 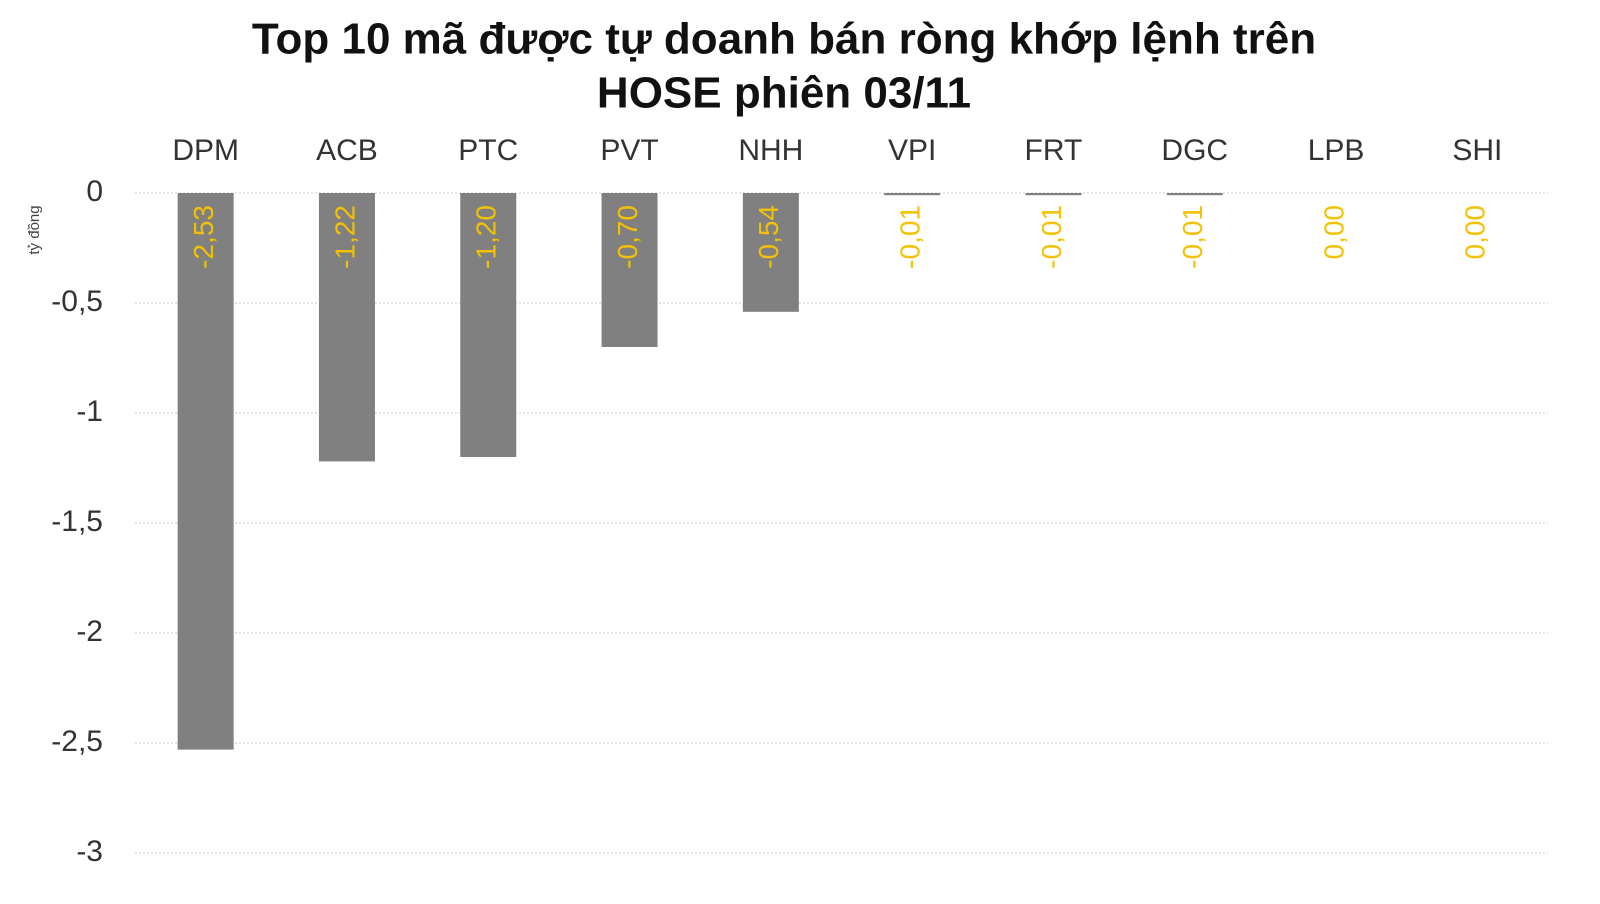 I want to click on x-tick-label: PTC, so click(x=488, y=150).